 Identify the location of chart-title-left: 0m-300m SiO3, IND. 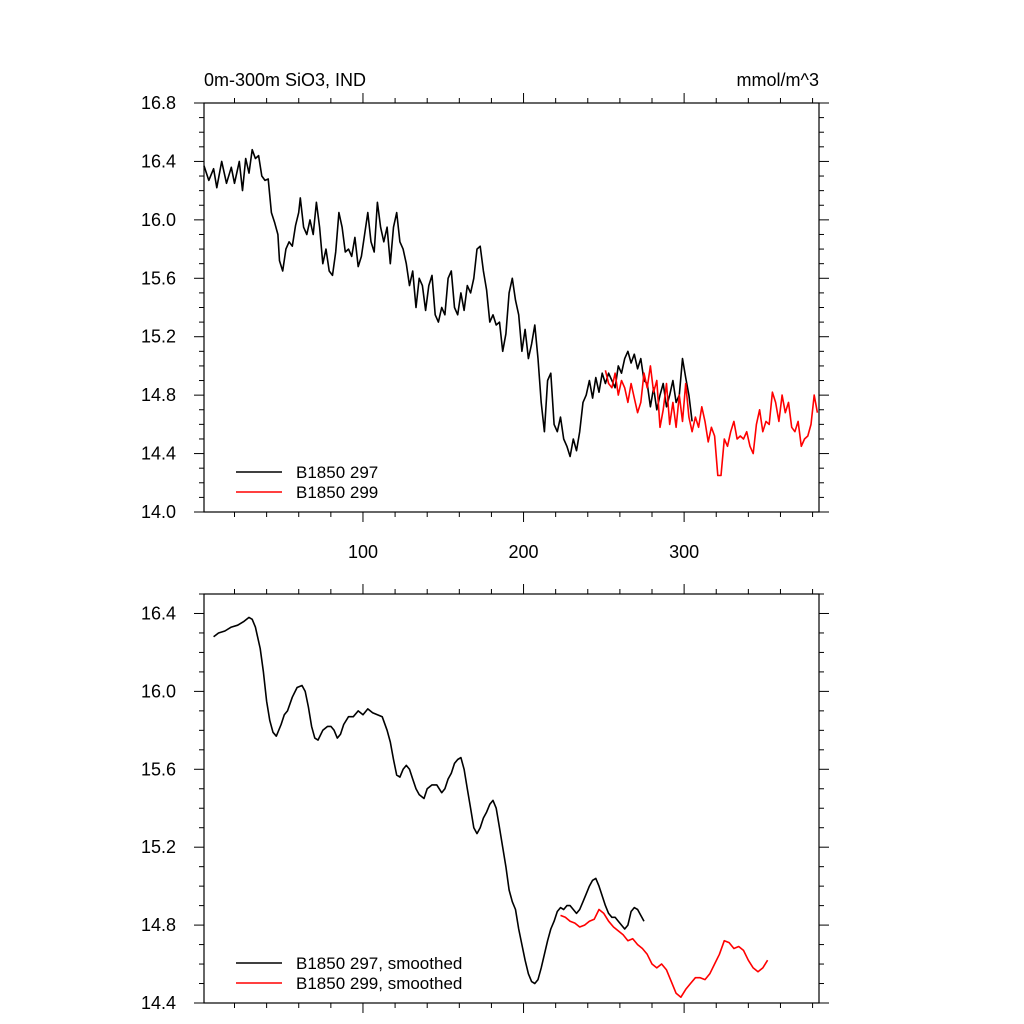
(285, 80).